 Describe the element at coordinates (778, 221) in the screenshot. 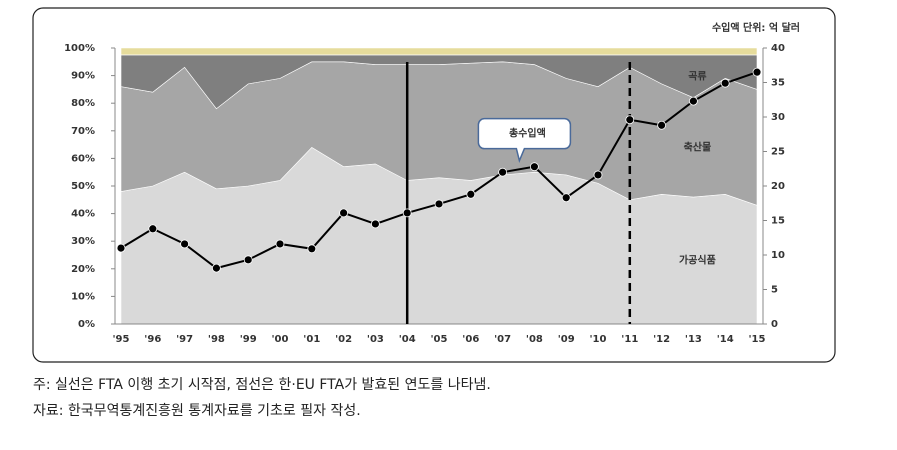

I see `y2-tick-label: 15` at that location.